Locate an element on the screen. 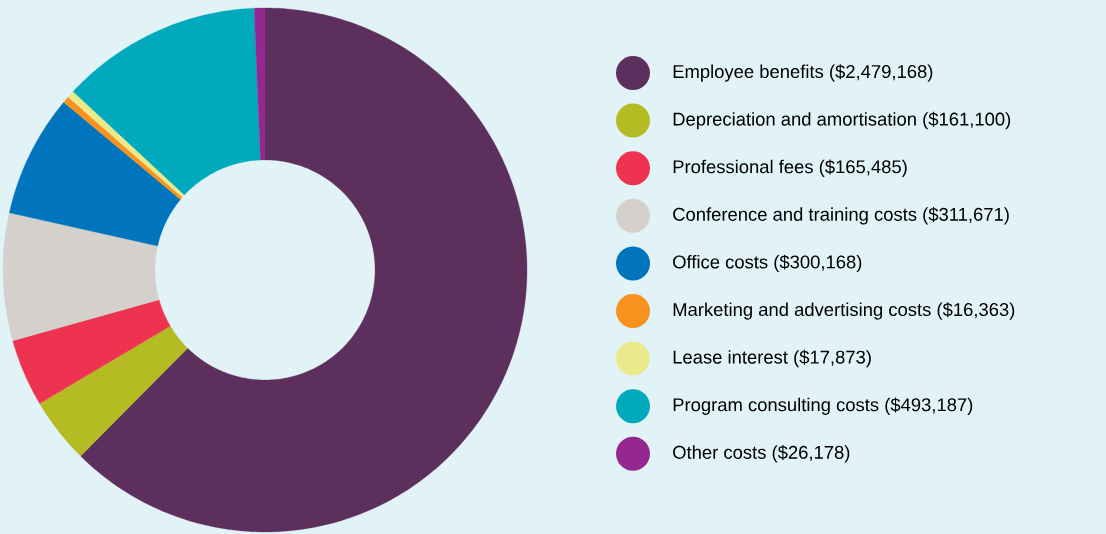 This screenshot has height=534, width=1106. legend-label: Depreciation and amortisation ($161,100) is located at coordinates (842, 120).